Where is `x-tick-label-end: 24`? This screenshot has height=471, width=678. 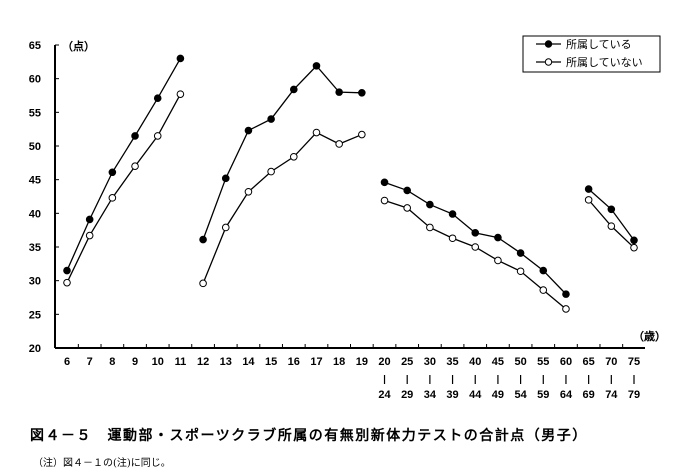
x-tick-label-end: 24 is located at coordinates (384, 395).